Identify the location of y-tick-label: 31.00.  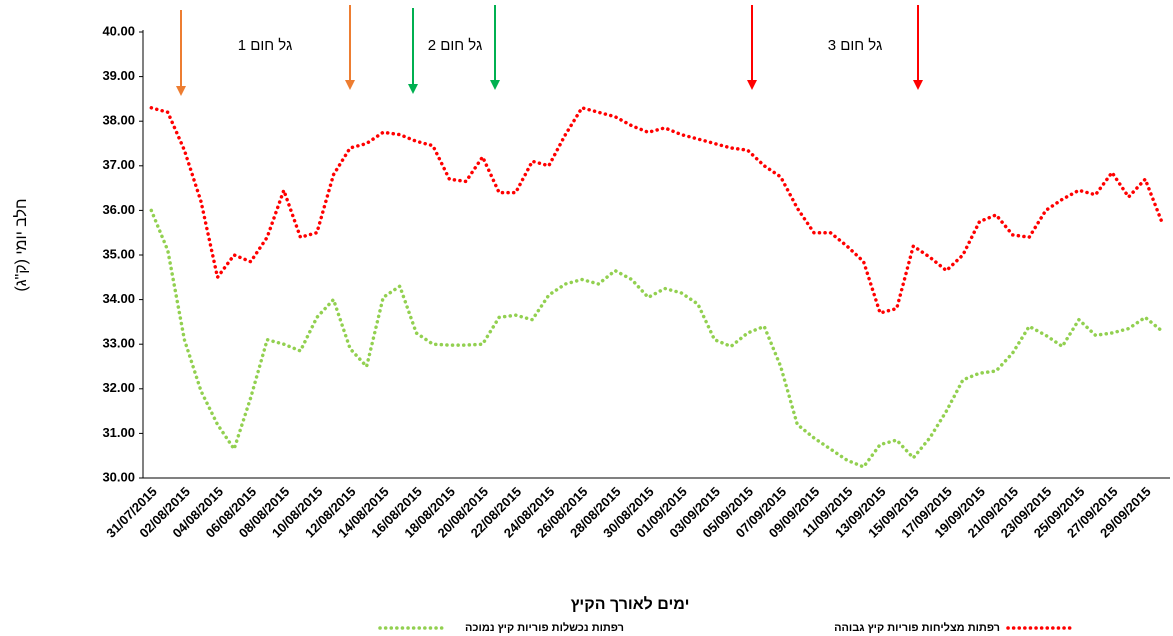
(118, 432).